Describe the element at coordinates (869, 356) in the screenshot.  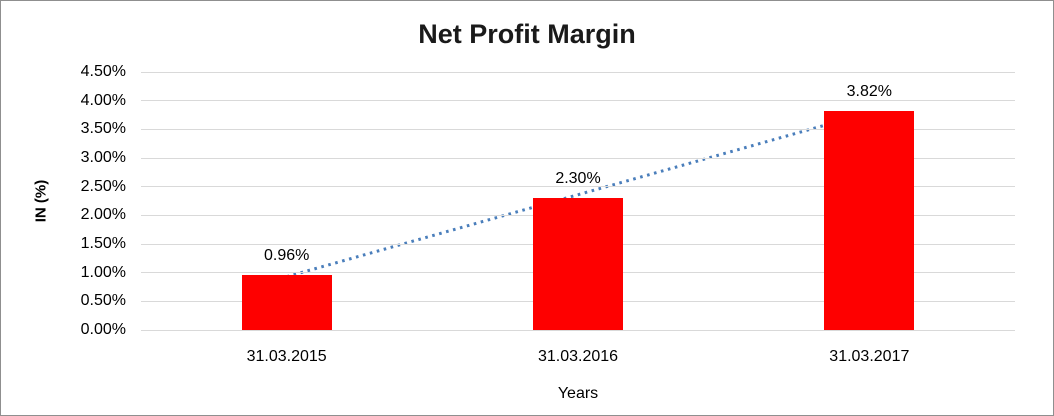
I see `x-tick-label: 31.03.2017` at that location.